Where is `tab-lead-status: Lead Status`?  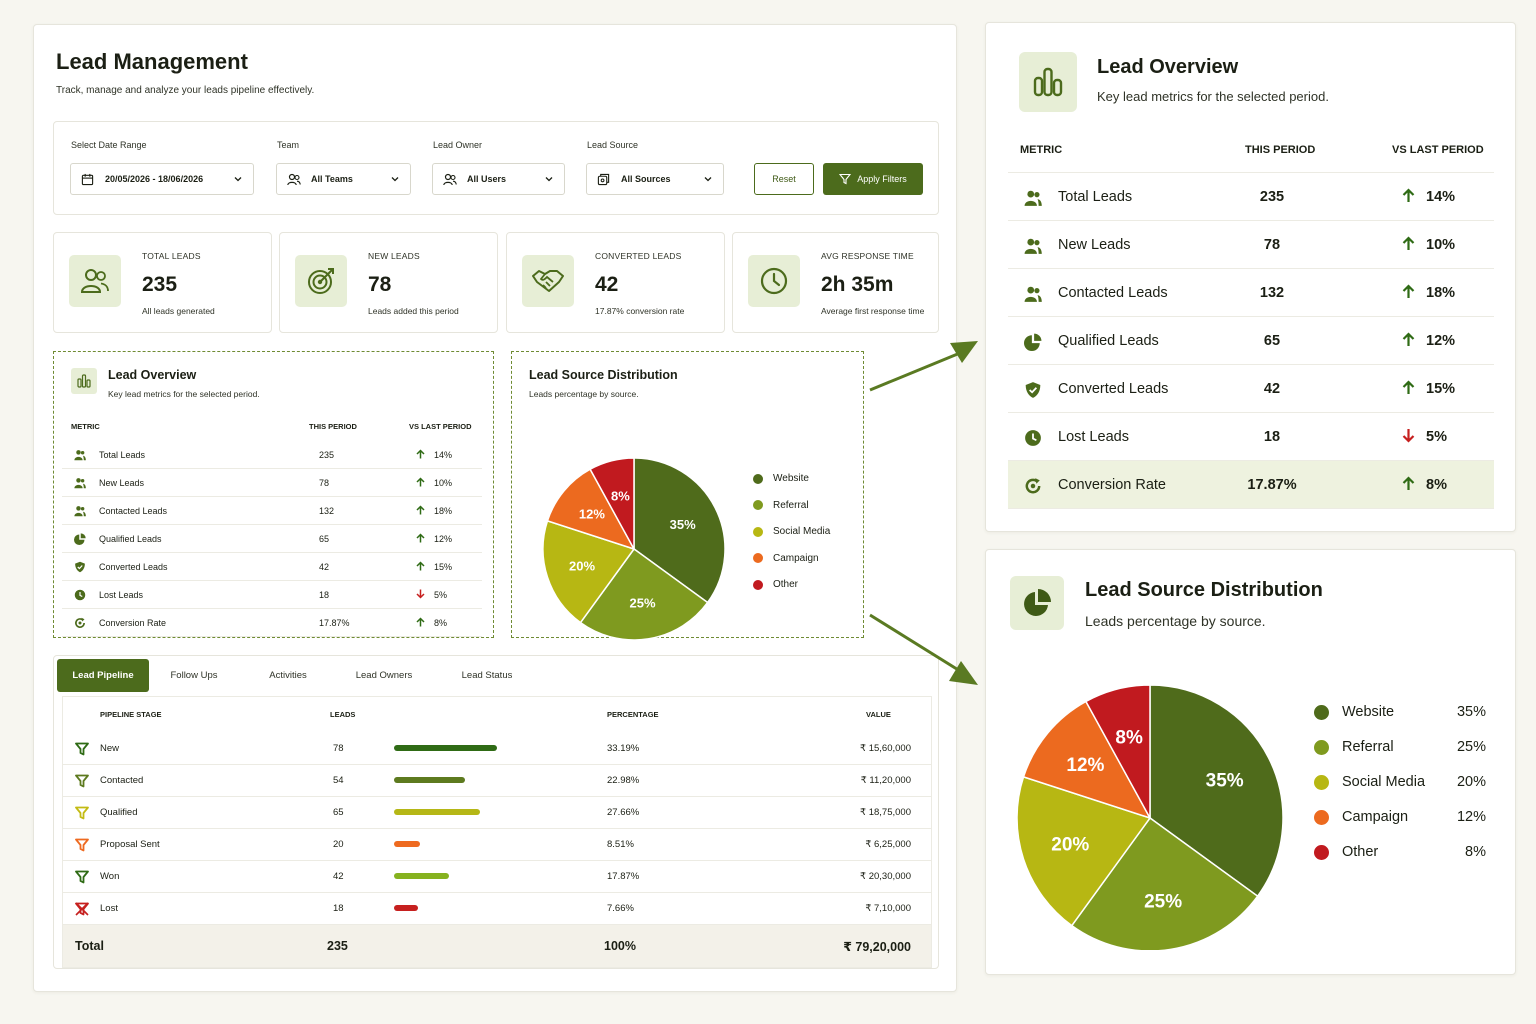 tab-lead-status: Lead Status is located at coordinates (487, 675).